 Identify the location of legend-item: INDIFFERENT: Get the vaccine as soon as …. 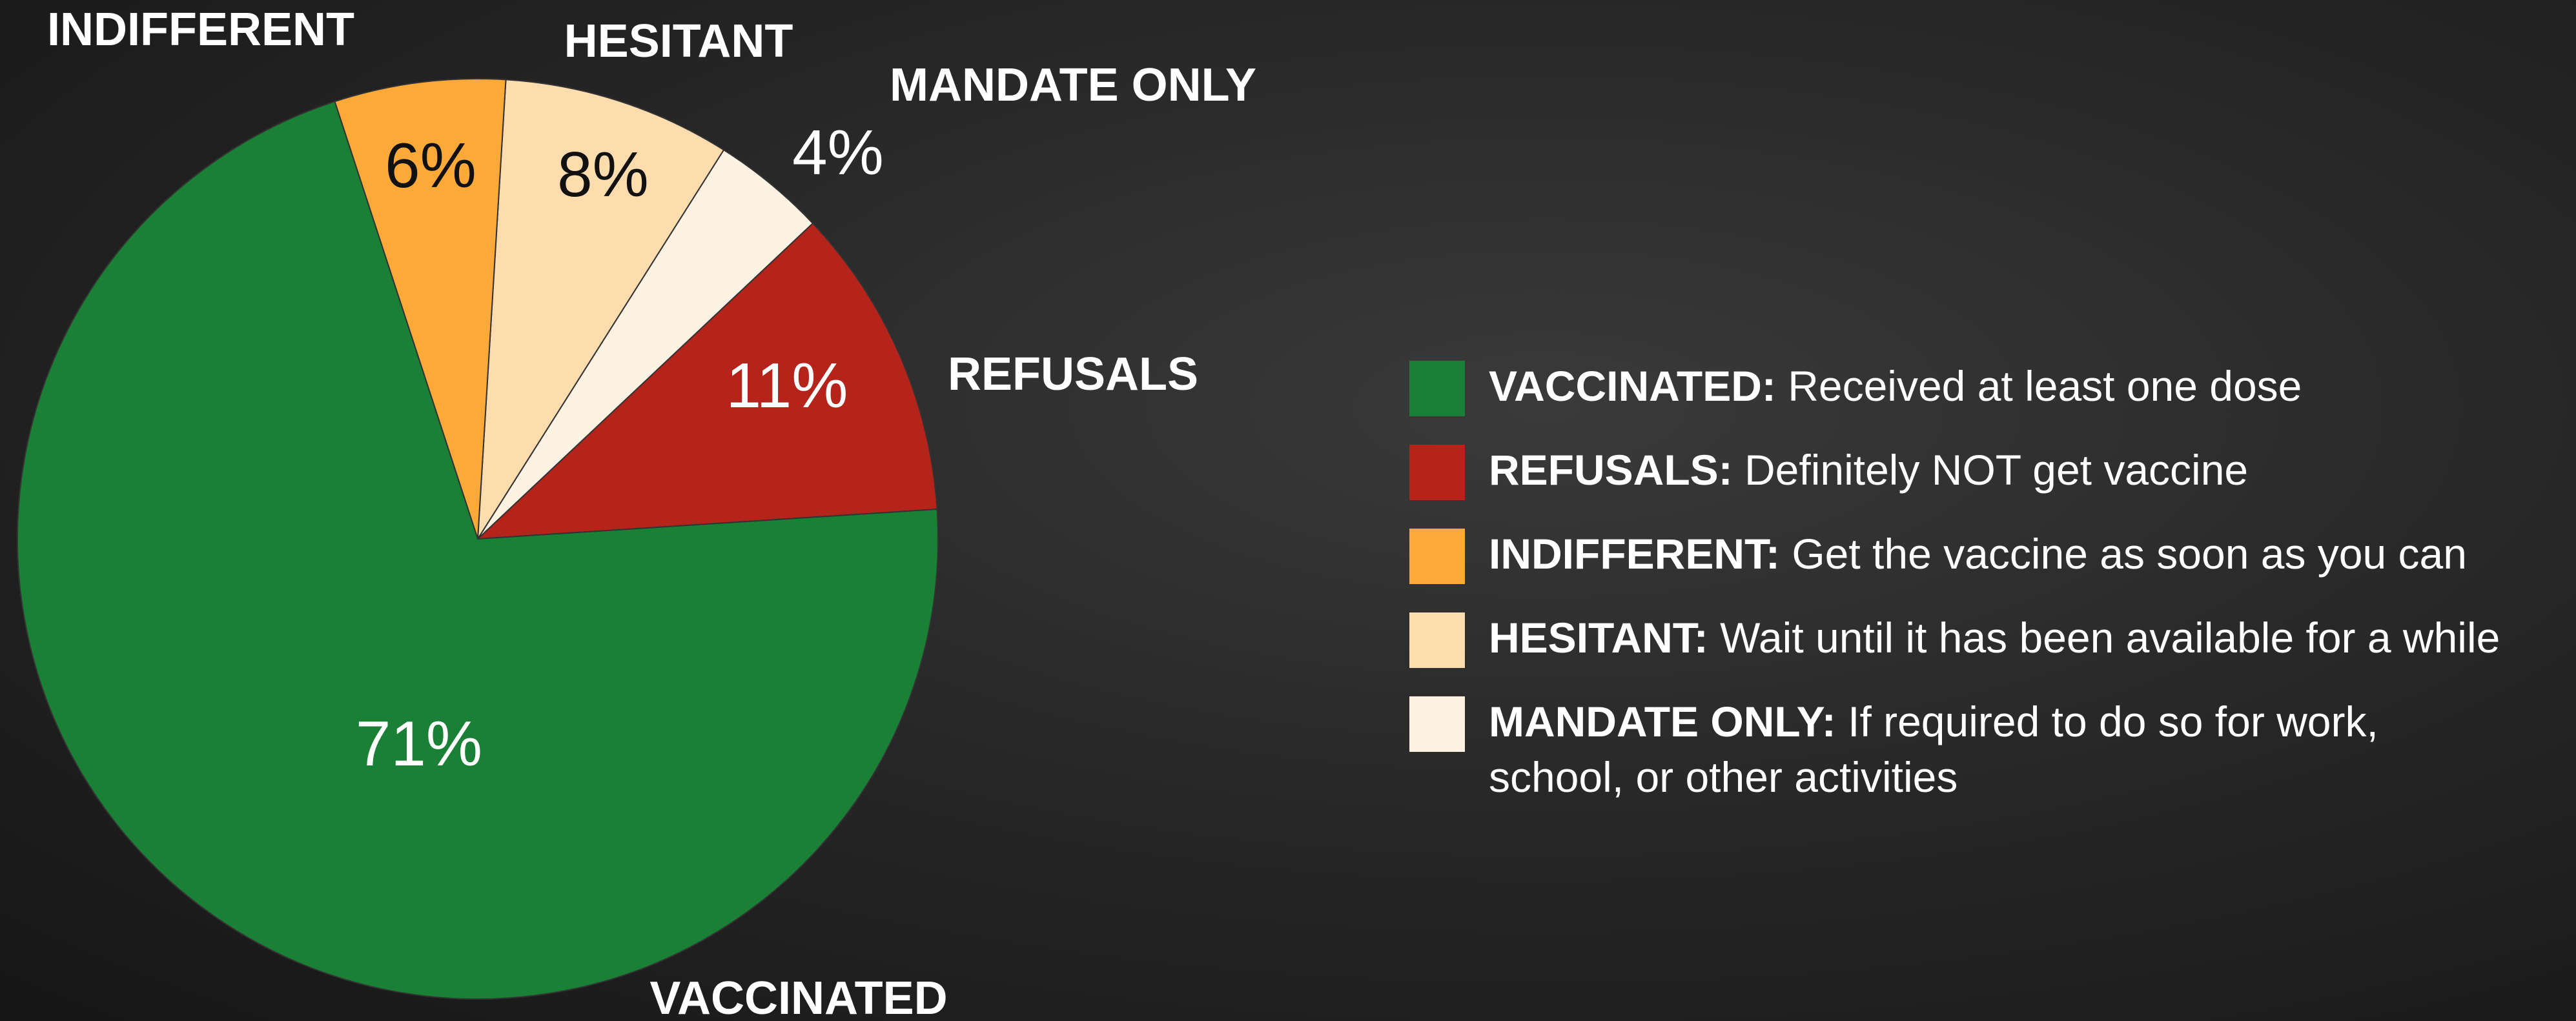
(1954, 555).